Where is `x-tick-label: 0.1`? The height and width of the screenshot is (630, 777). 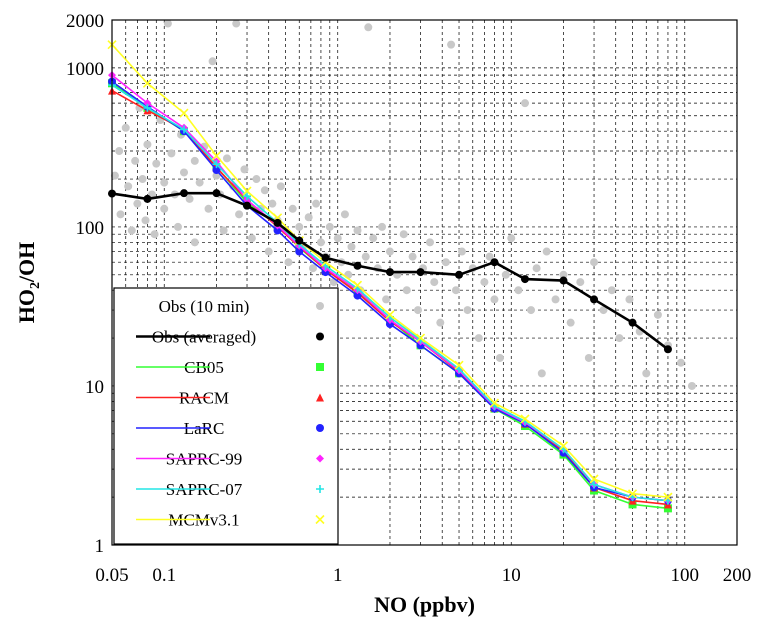 x-tick-label: 0.1 is located at coordinates (164, 575).